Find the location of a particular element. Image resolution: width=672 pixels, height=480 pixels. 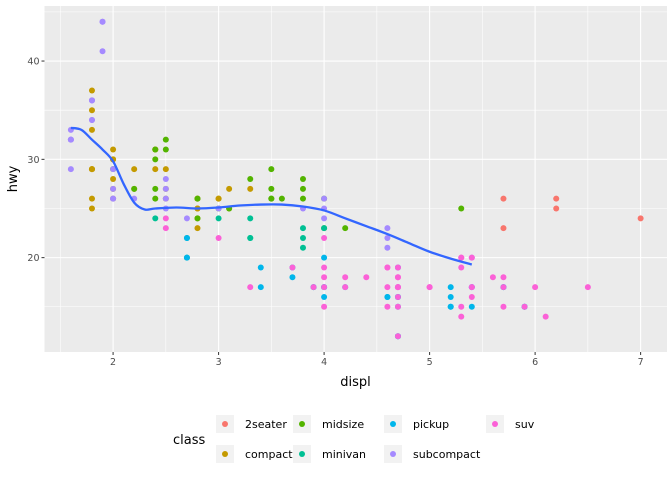

x-axis-ticks: 2 3 4 5 6 7 is located at coordinates (377, 360).